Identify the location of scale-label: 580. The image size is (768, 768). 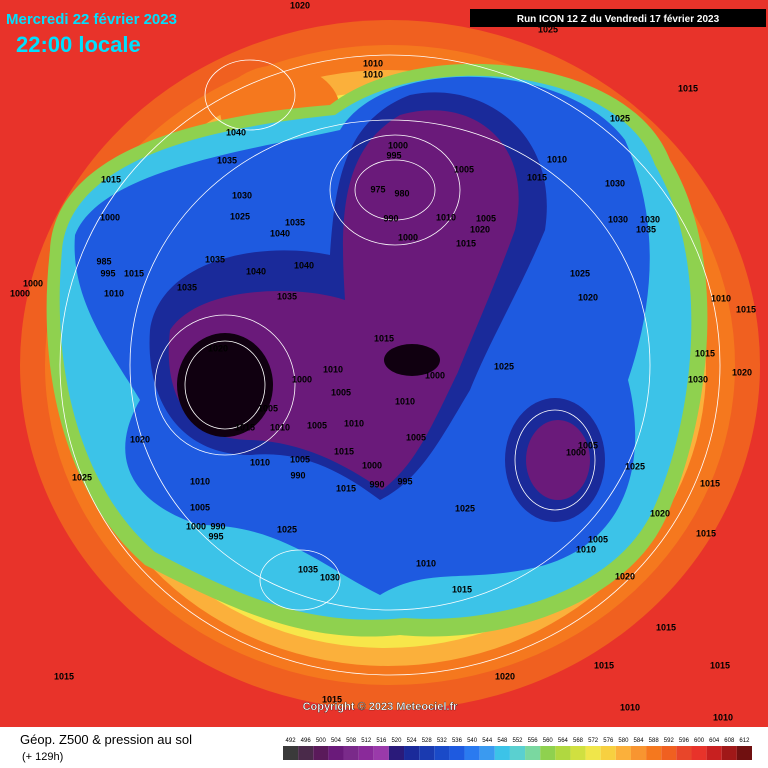
(623, 741).